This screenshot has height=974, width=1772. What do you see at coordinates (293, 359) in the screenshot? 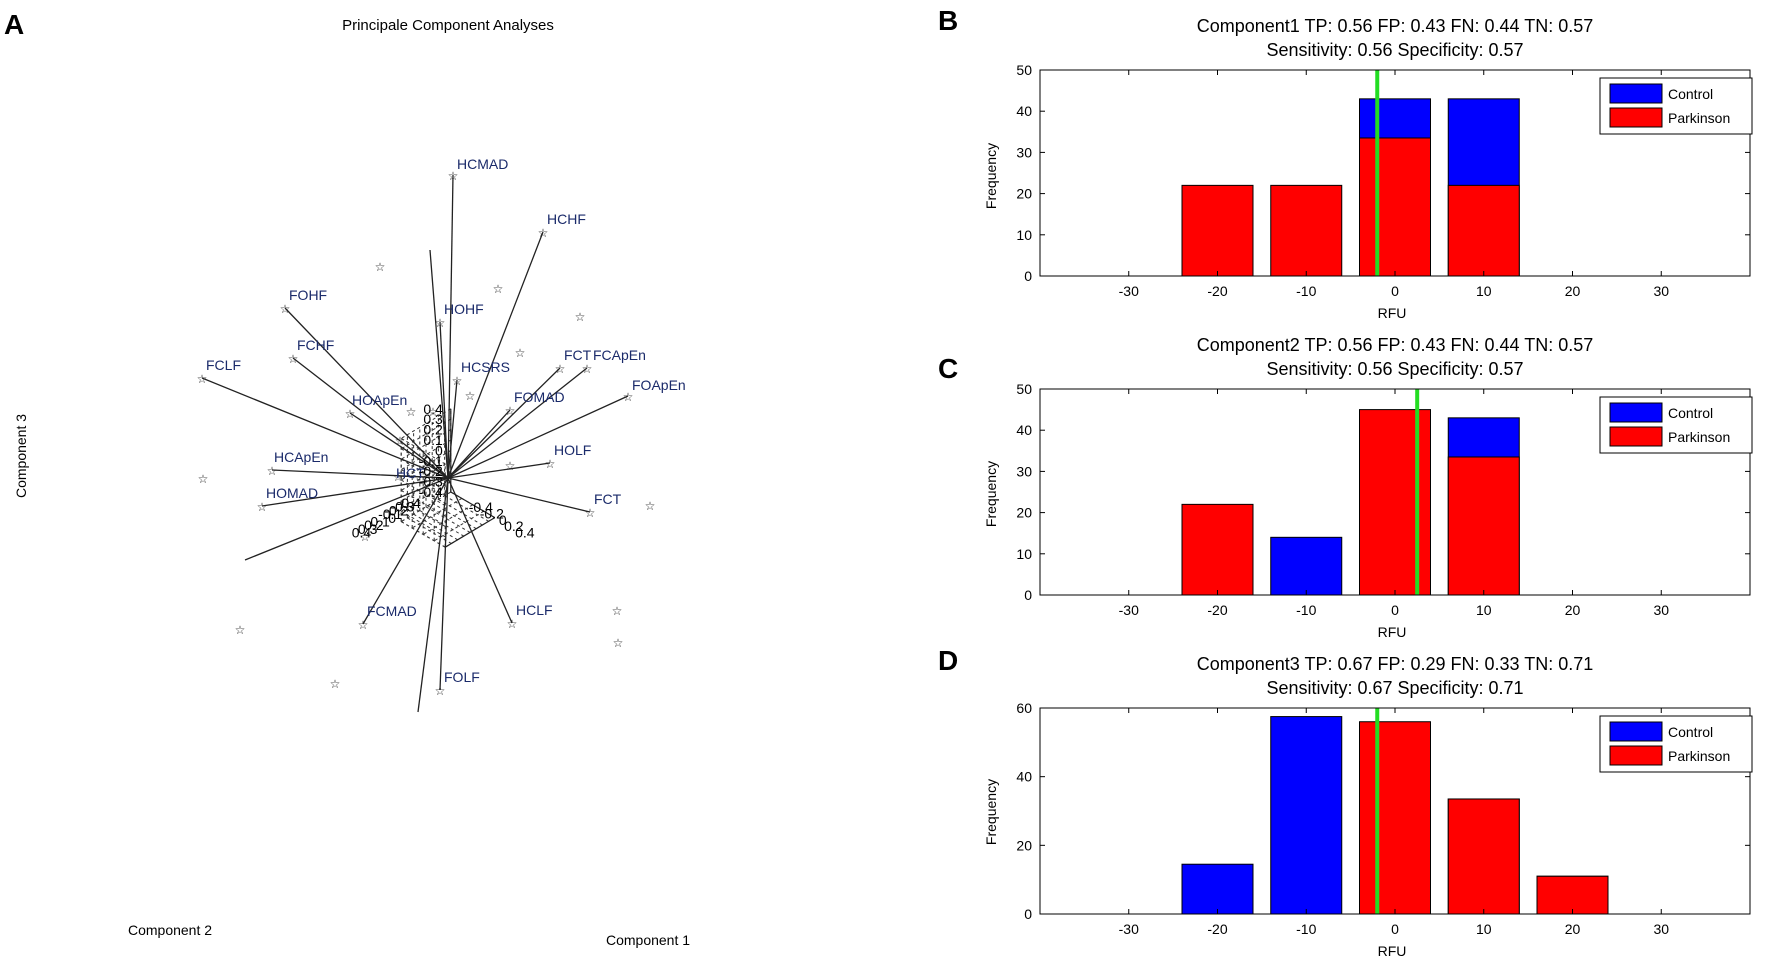
I see `pca-vector-tip-3: ☆` at bounding box center [293, 359].